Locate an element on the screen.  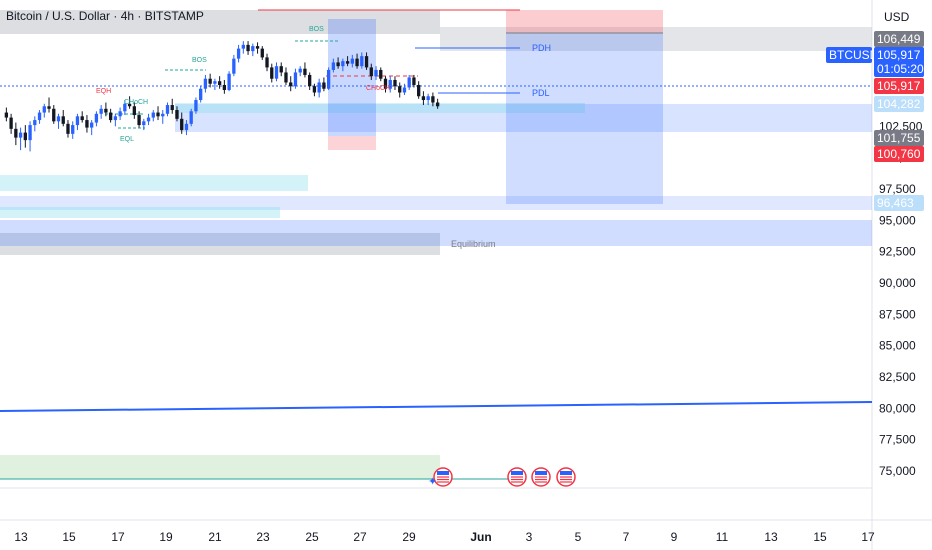
trendline is located at coordinates (436, 406).